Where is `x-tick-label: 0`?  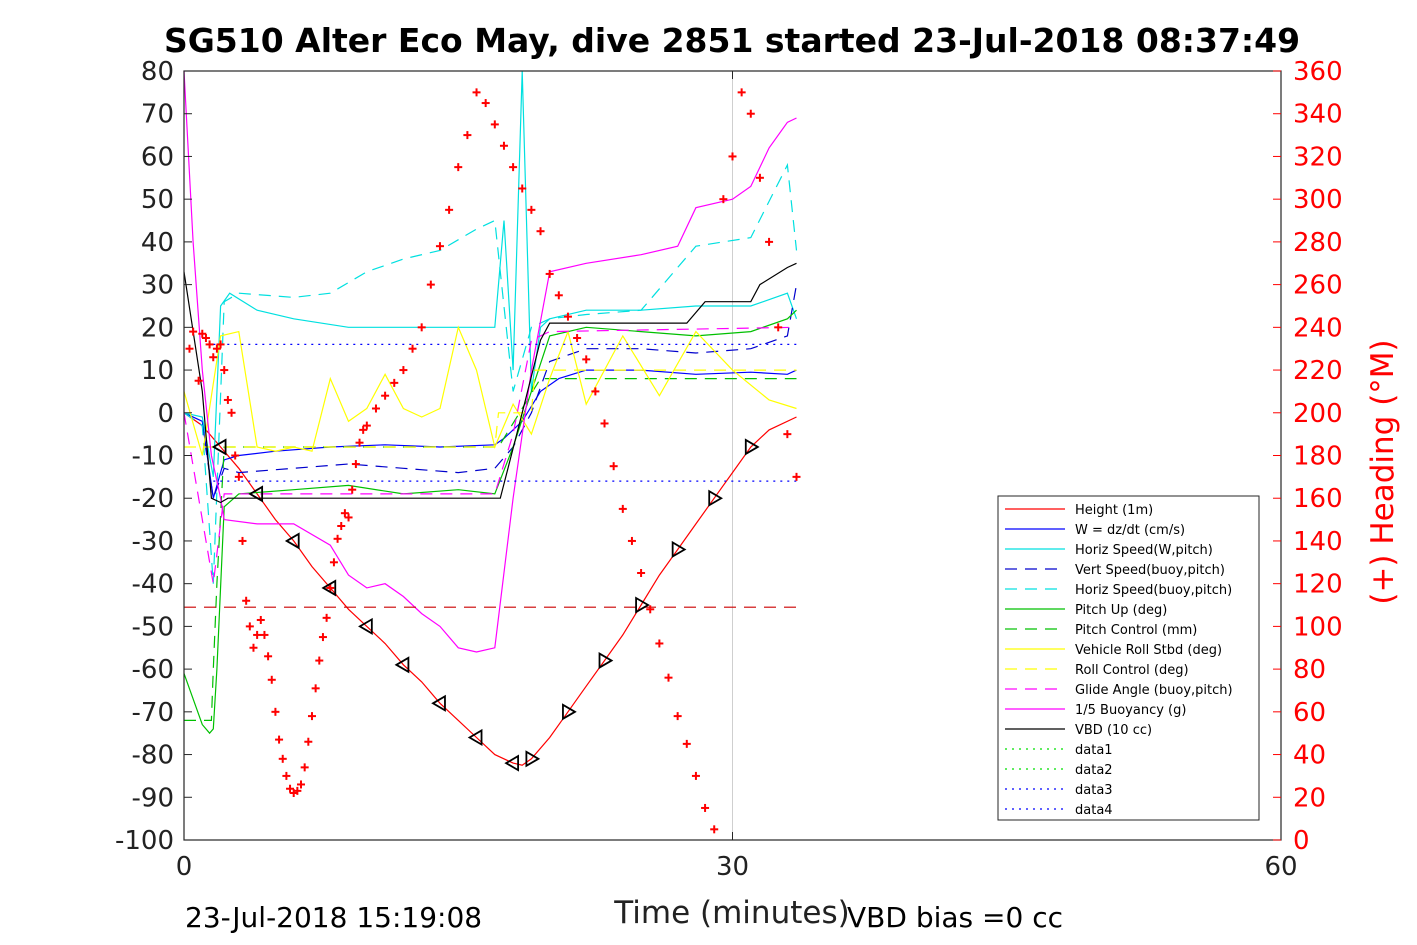 x-tick-label: 0 is located at coordinates (184, 867).